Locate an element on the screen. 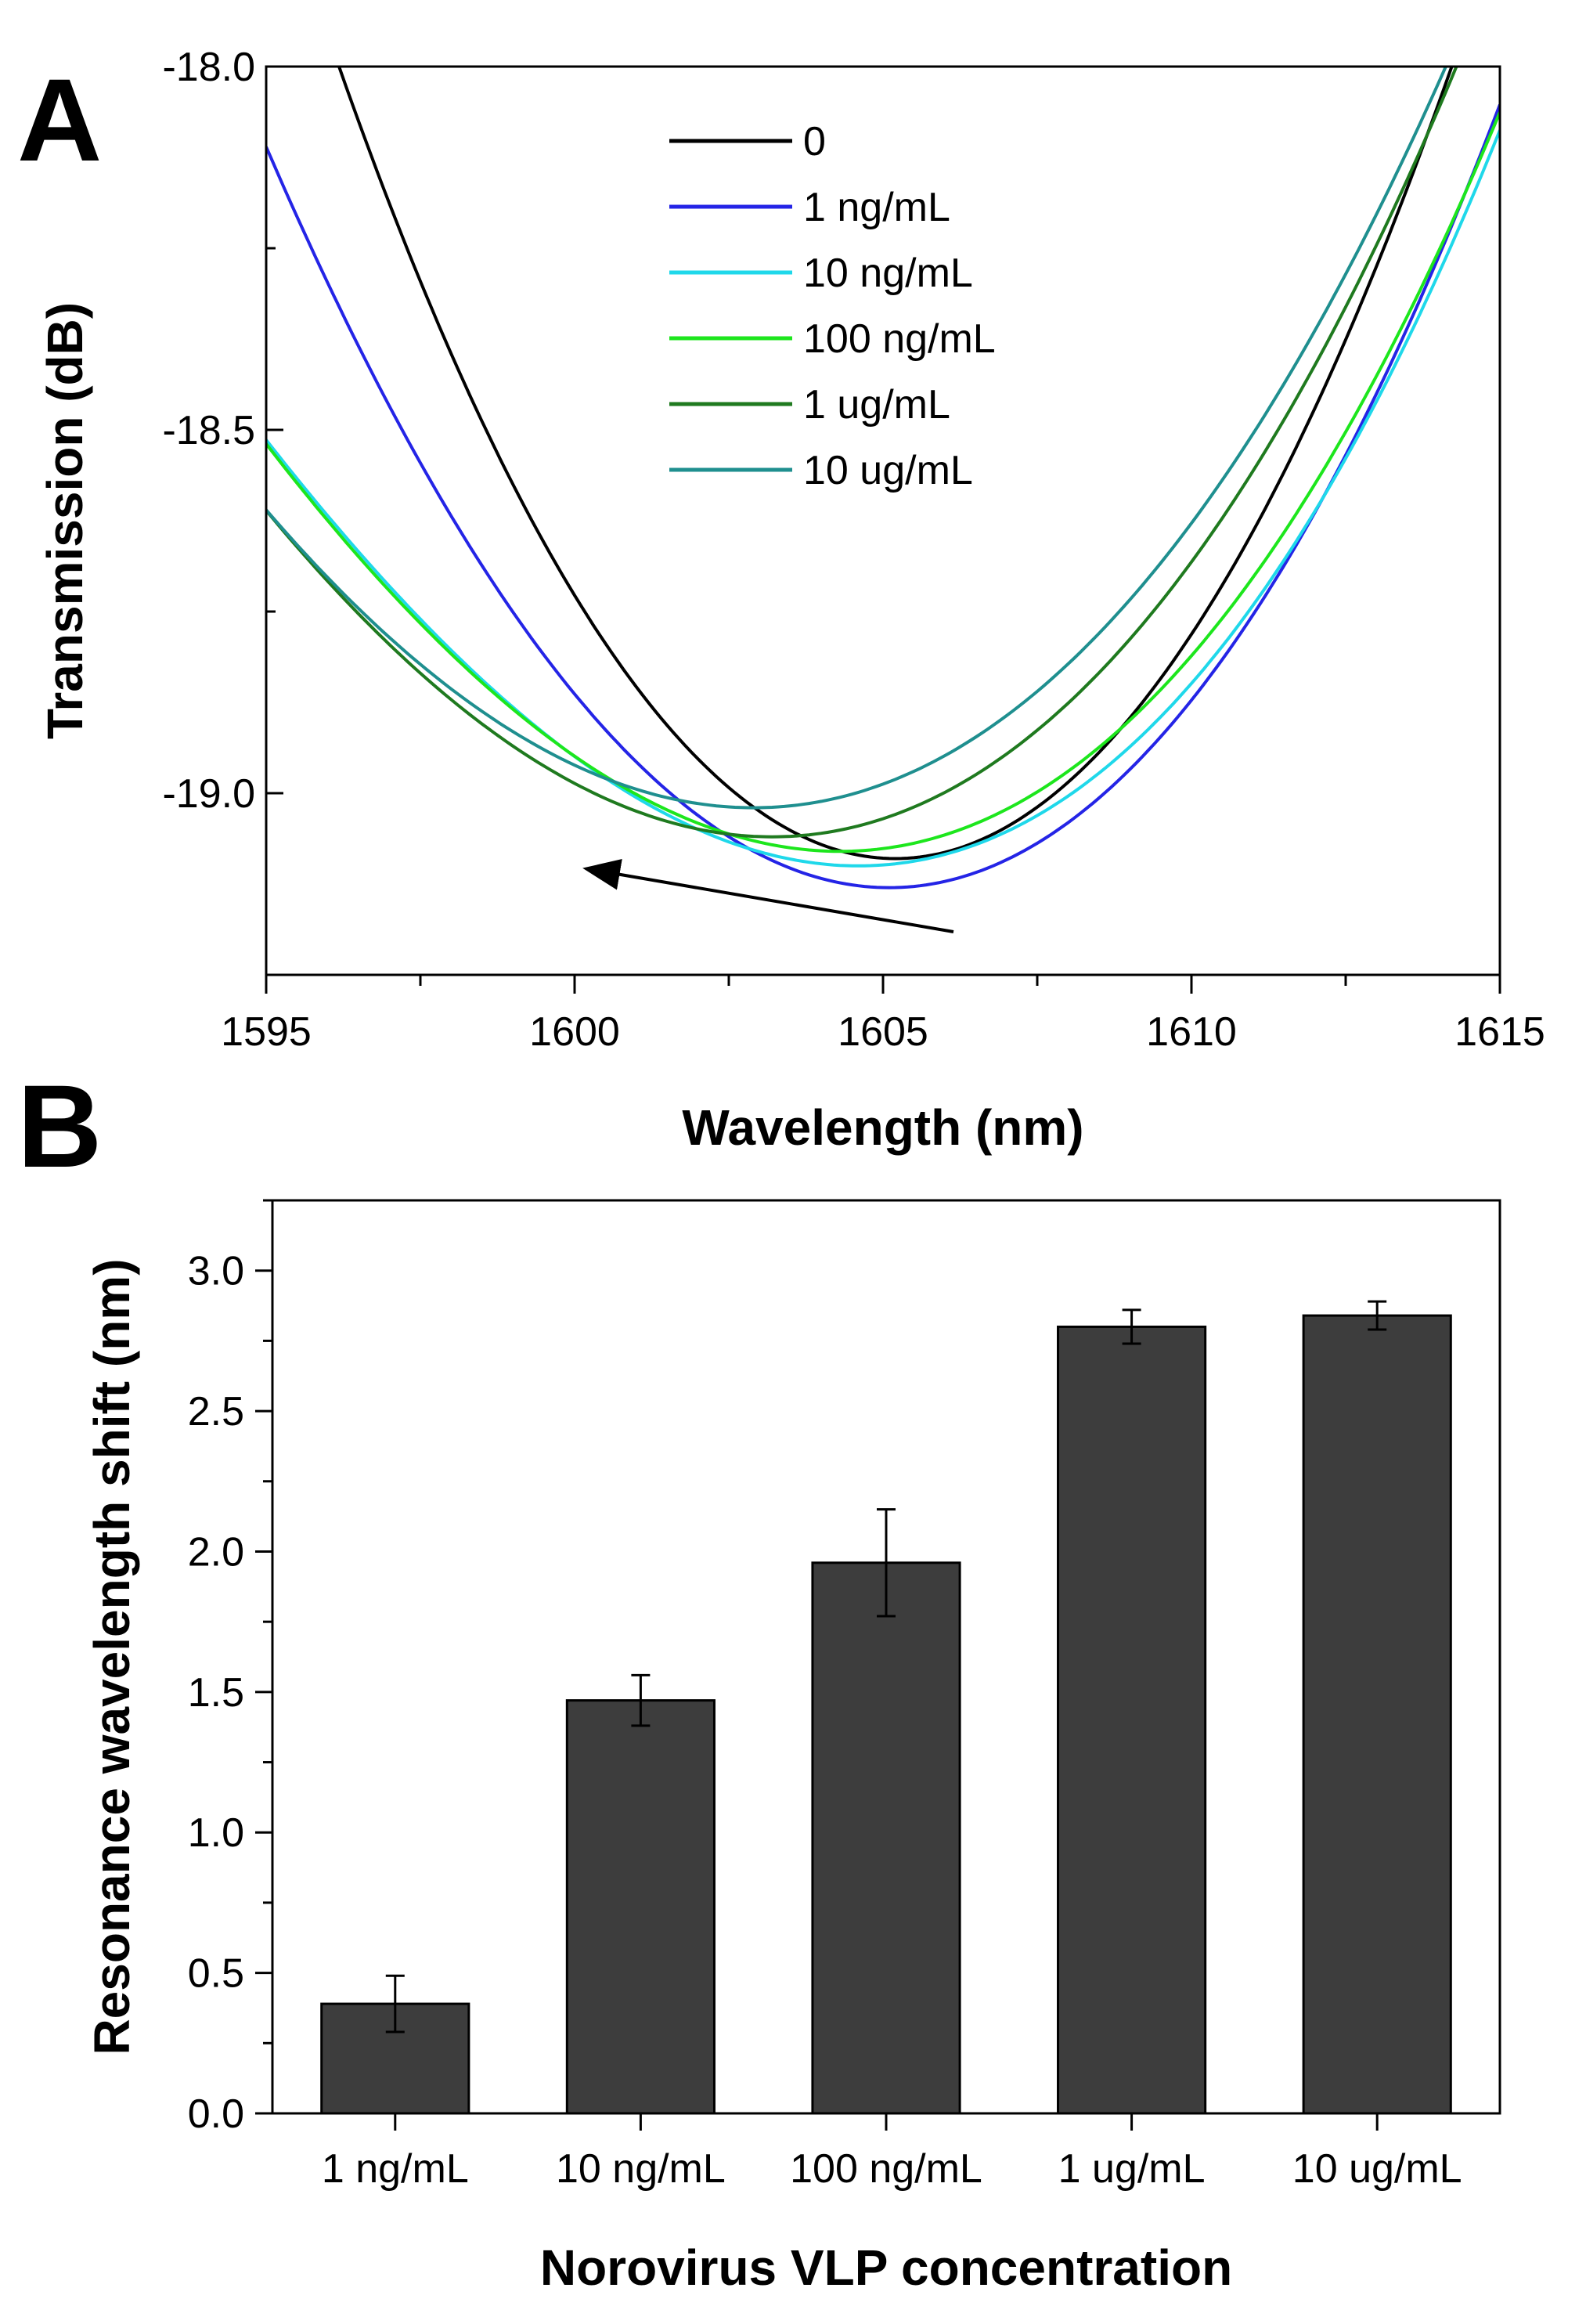 The width and height of the screenshot is (1586, 2324). legend-label-2: 10 ng/mL is located at coordinates (888, 273).